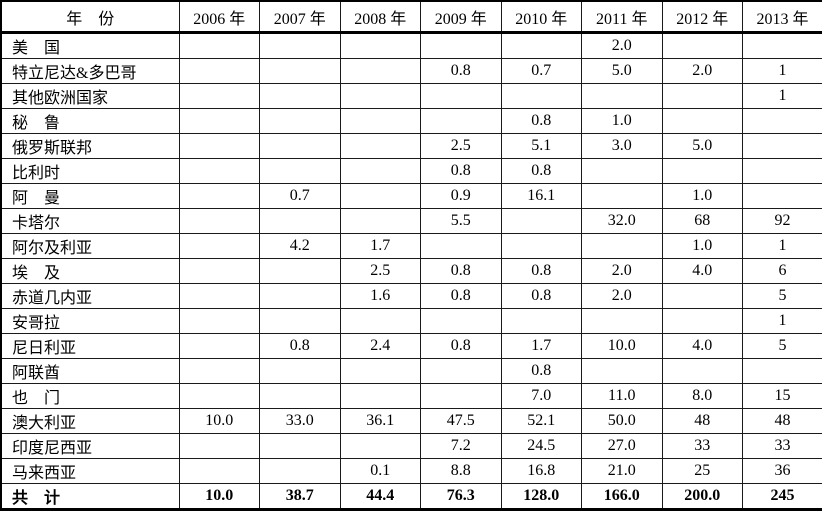 The image size is (822, 511). Describe the element at coordinates (90, 46) in the screenshot. I see `row-label: 美 国` at that location.